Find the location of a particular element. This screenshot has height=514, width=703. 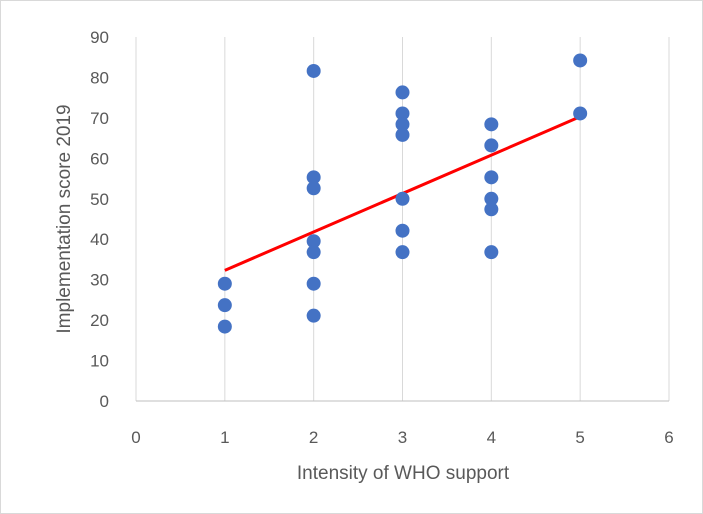

x-tick-label: 6 is located at coordinates (668, 437).